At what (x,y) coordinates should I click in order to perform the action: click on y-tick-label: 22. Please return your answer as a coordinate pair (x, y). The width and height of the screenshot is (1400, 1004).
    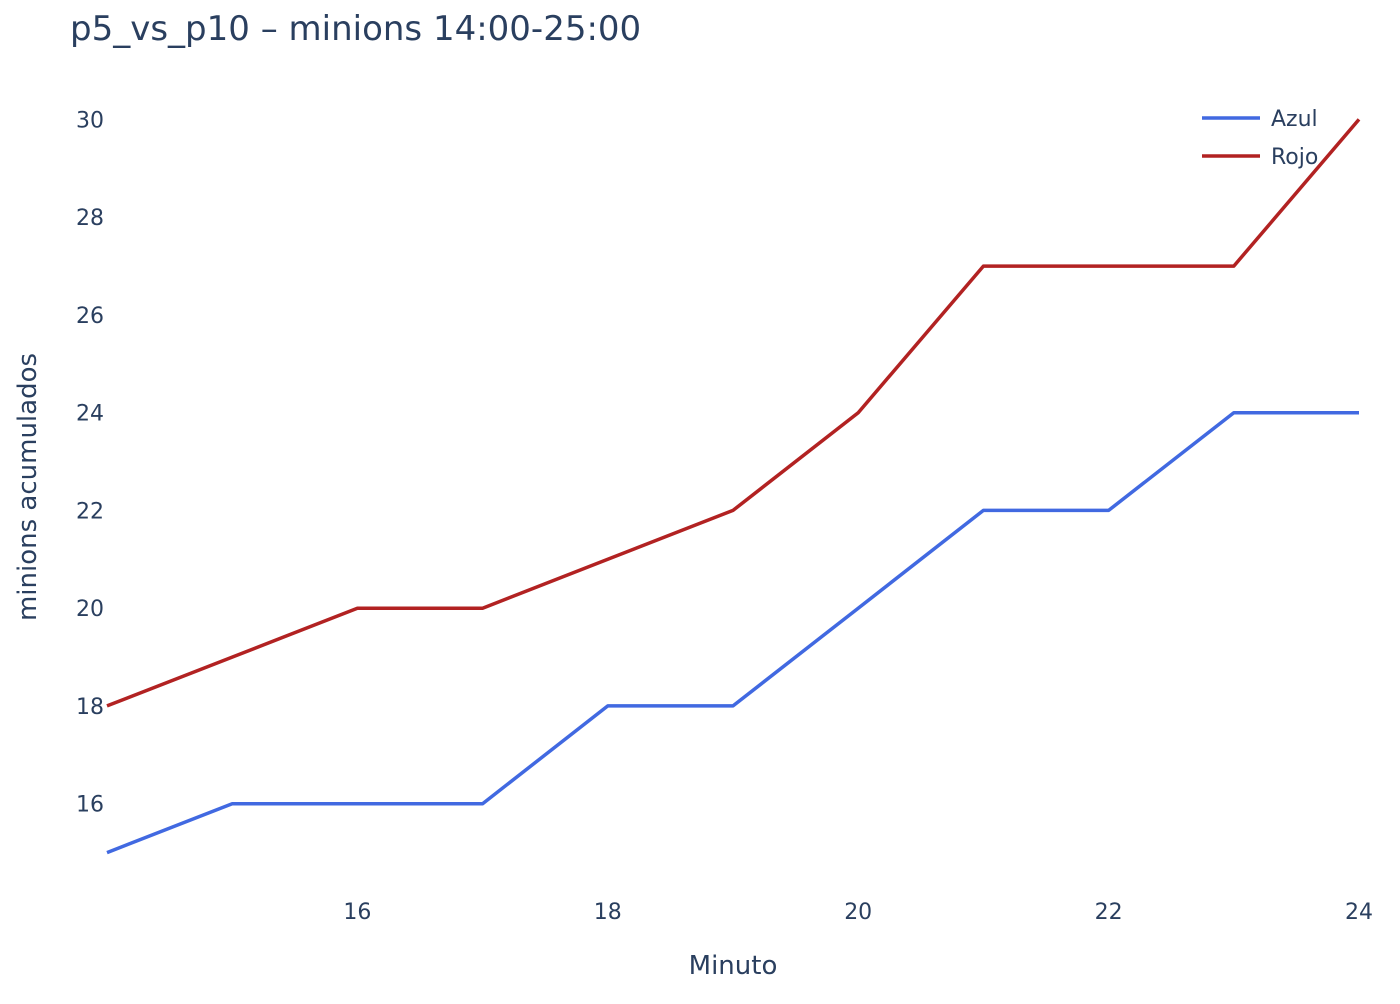
    Looking at the image, I should click on (90, 511).